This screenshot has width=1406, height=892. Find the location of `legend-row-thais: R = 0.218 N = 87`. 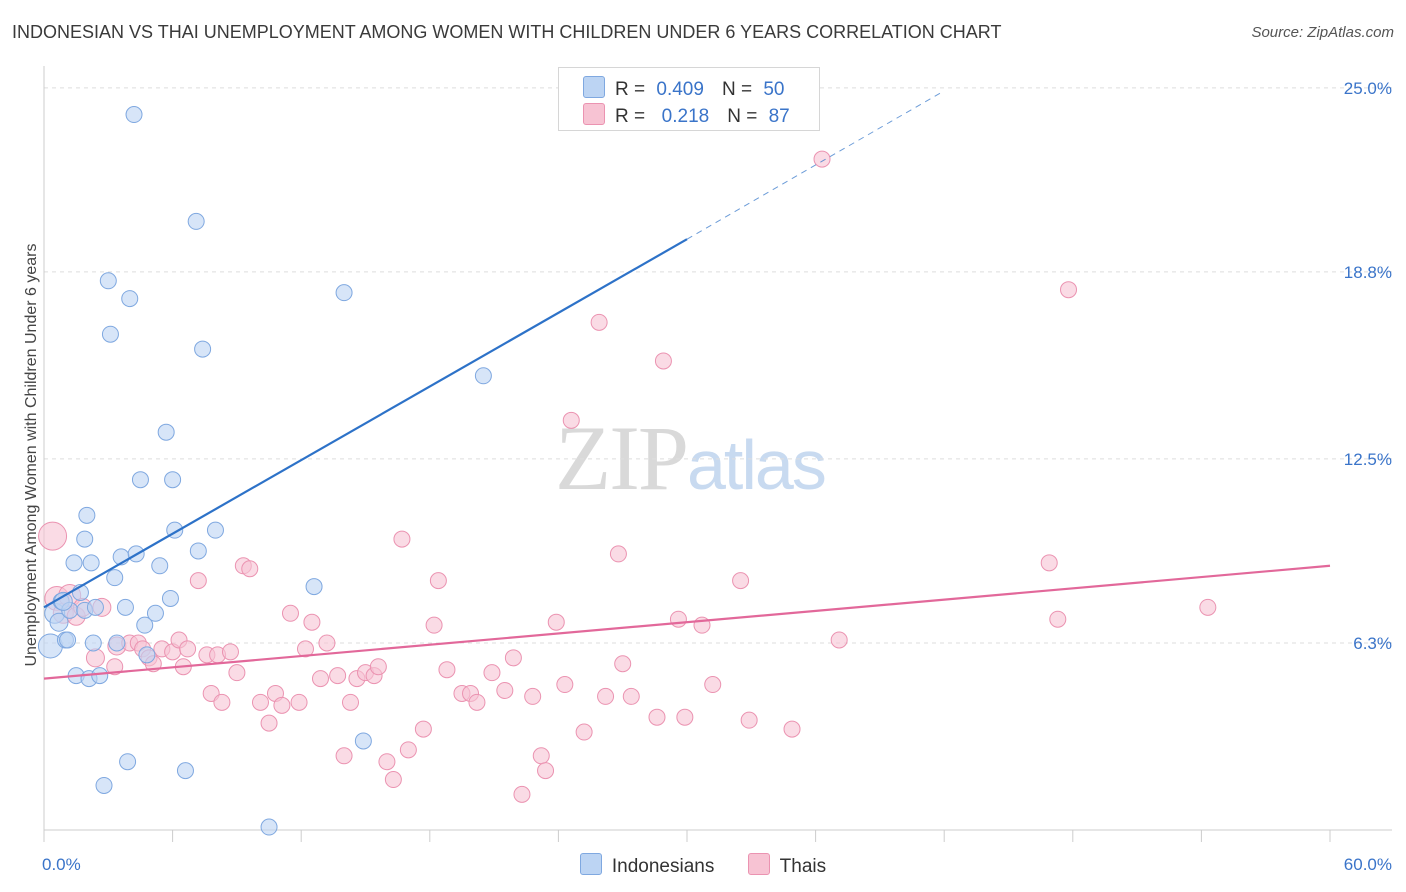

legend-row-thais: R = 0.218 N = 87 is located at coordinates (686, 115).